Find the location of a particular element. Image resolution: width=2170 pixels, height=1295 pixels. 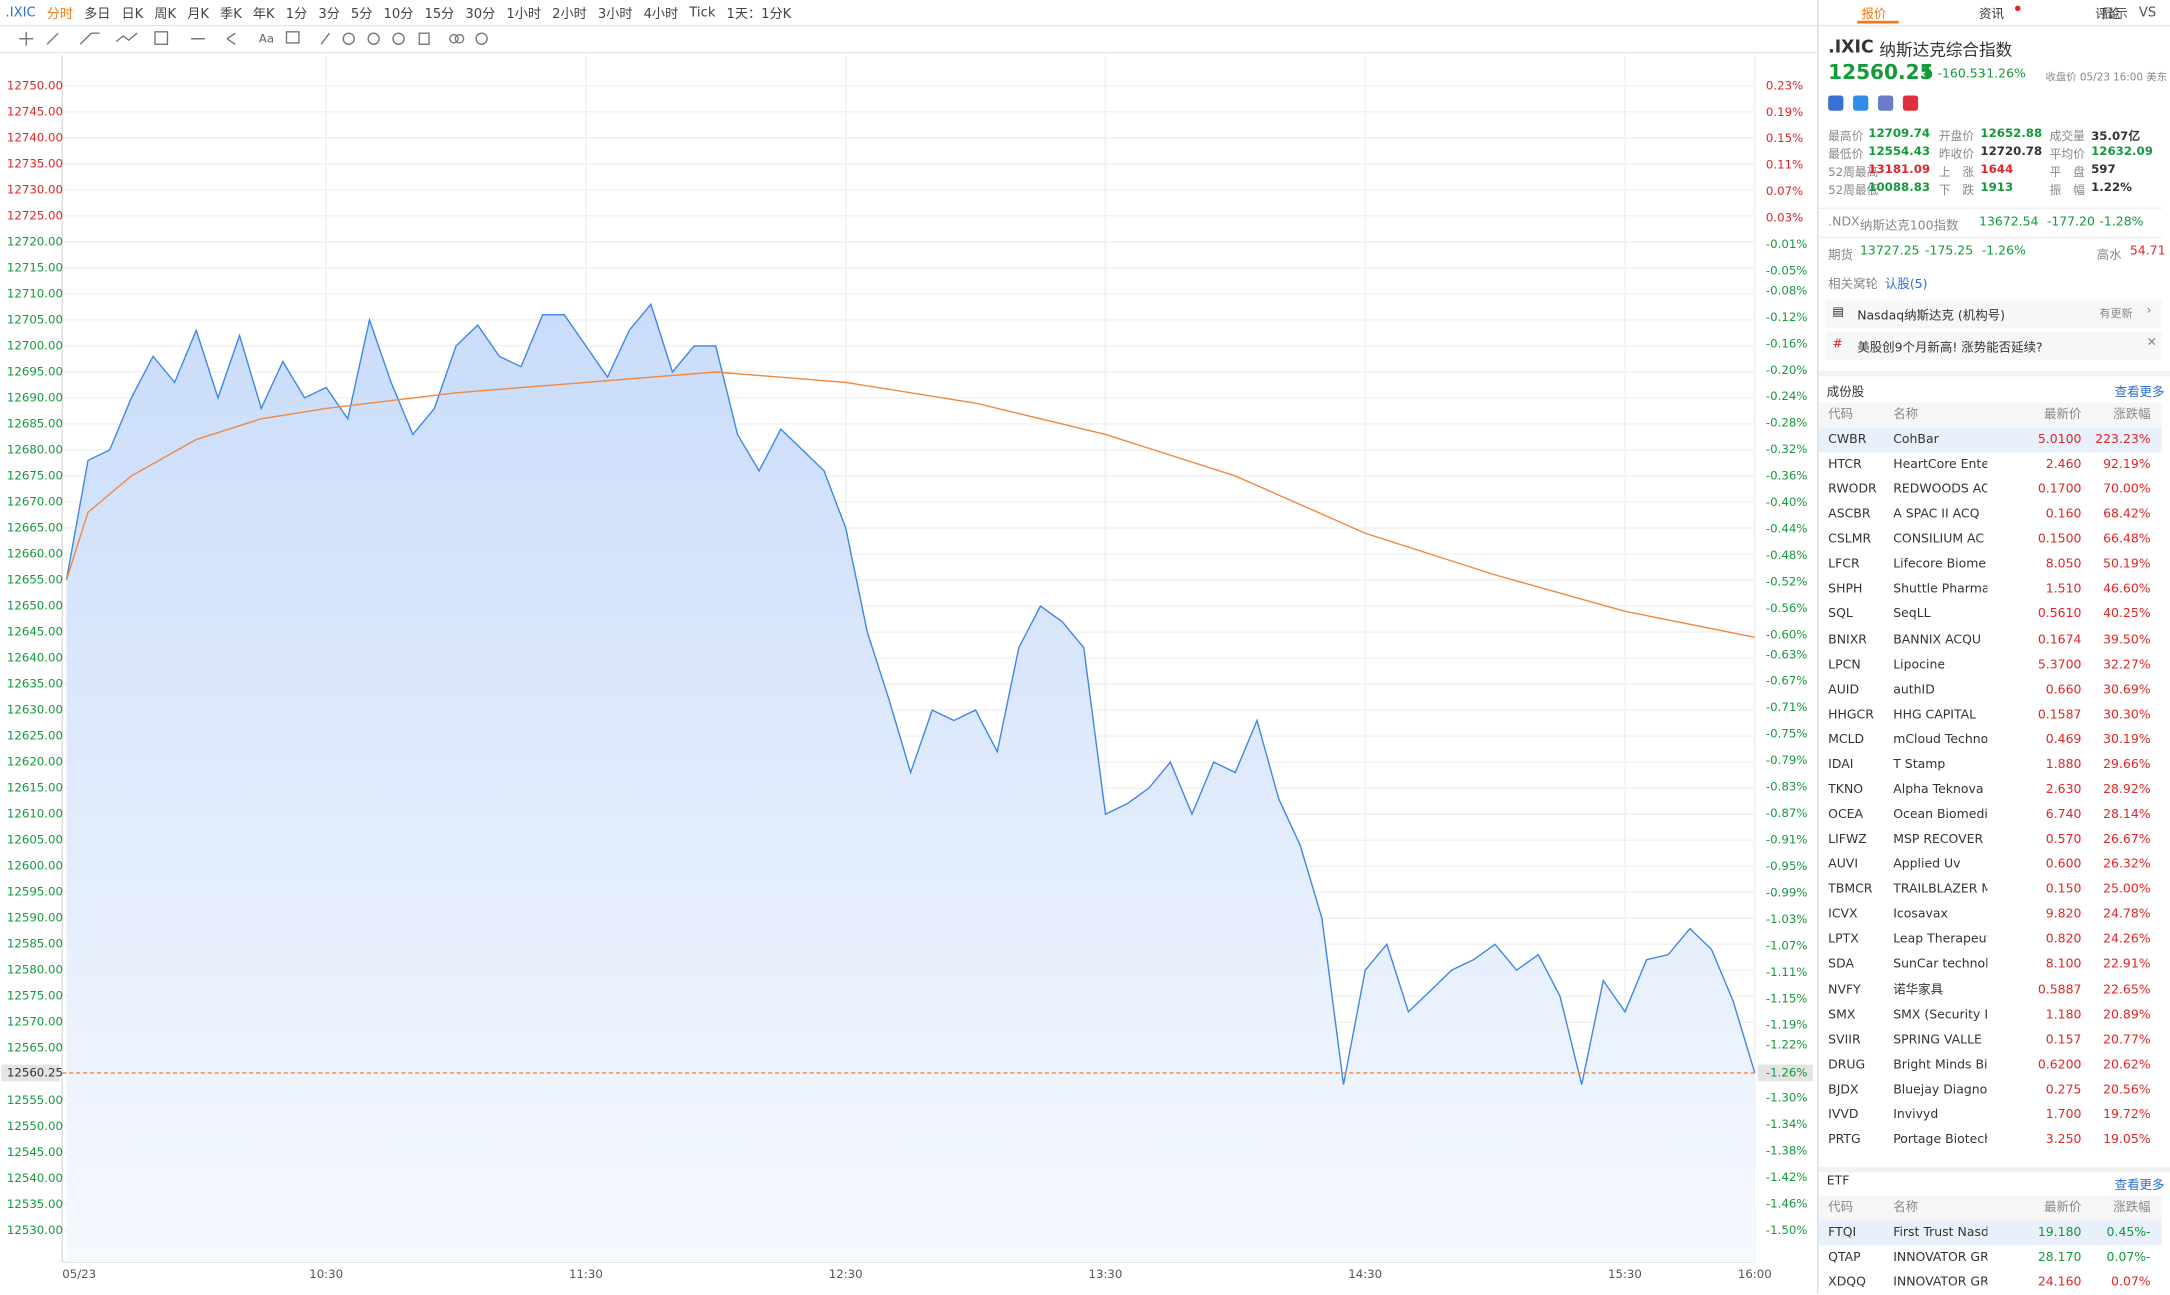

period-tab: 10分 is located at coordinates (398, 14).